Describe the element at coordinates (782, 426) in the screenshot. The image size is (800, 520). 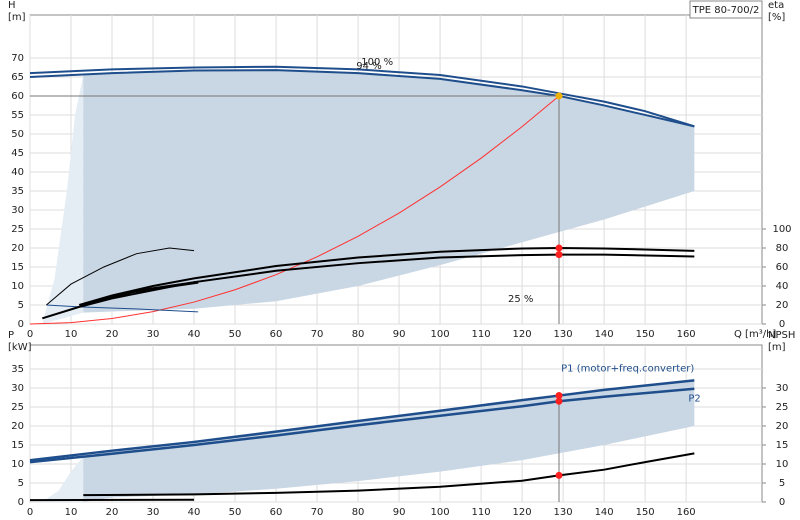
I see `y2-tick-label: 20` at that location.